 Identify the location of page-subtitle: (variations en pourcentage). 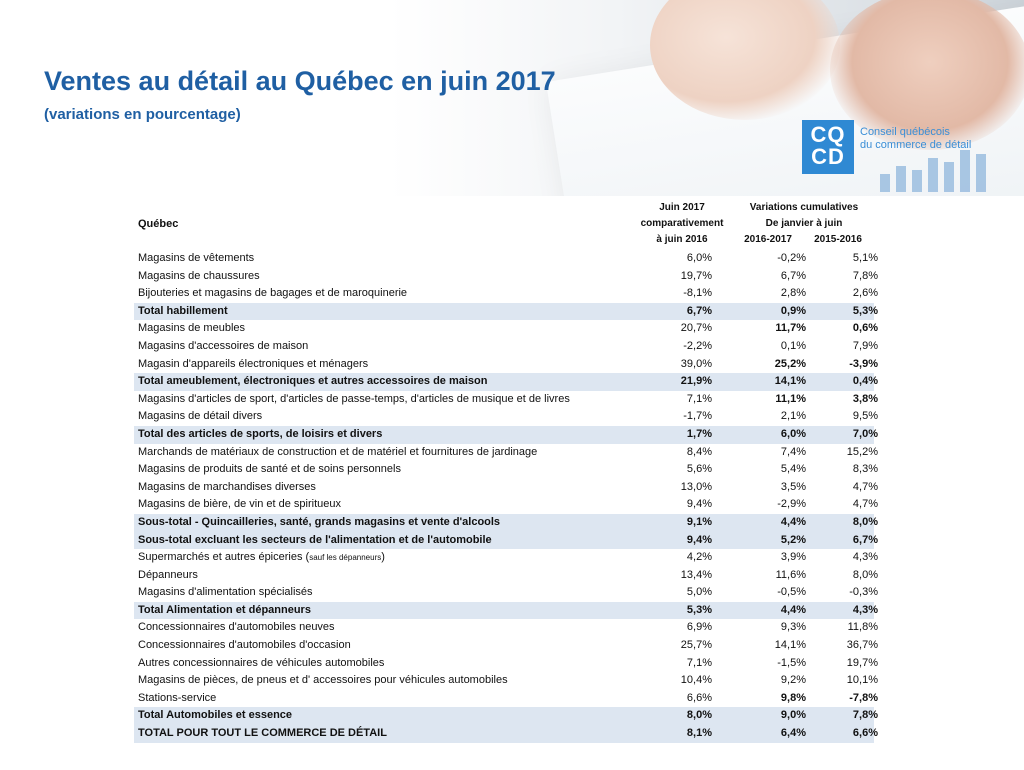
(142, 114).